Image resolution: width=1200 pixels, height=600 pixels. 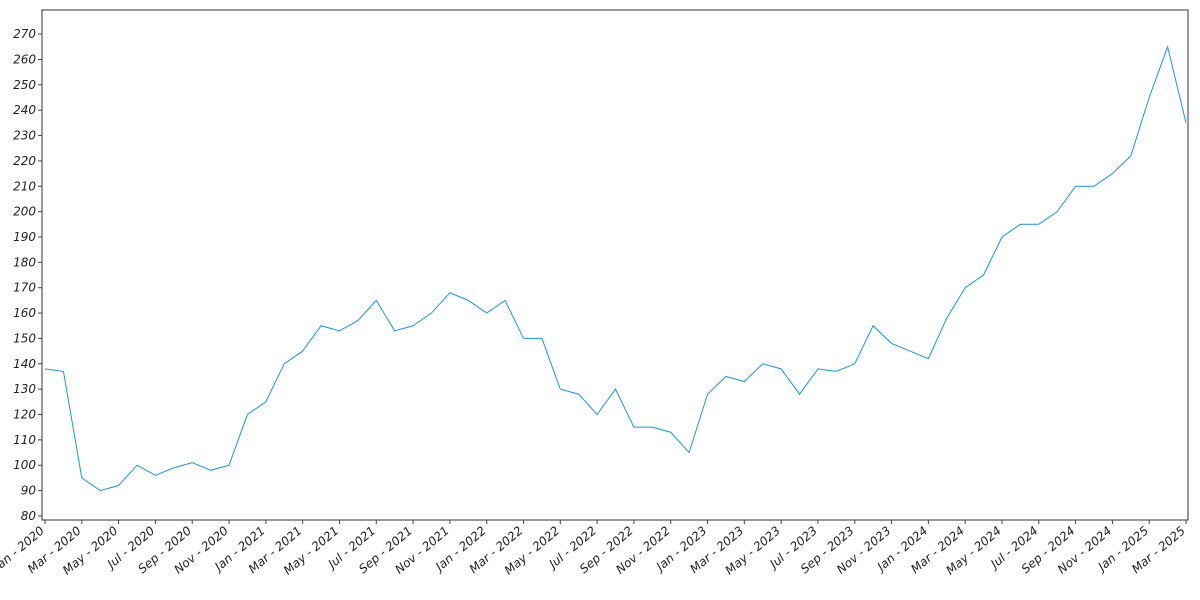 What do you see at coordinates (24, 288) in the screenshot?
I see `y-tick-label: 170` at bounding box center [24, 288].